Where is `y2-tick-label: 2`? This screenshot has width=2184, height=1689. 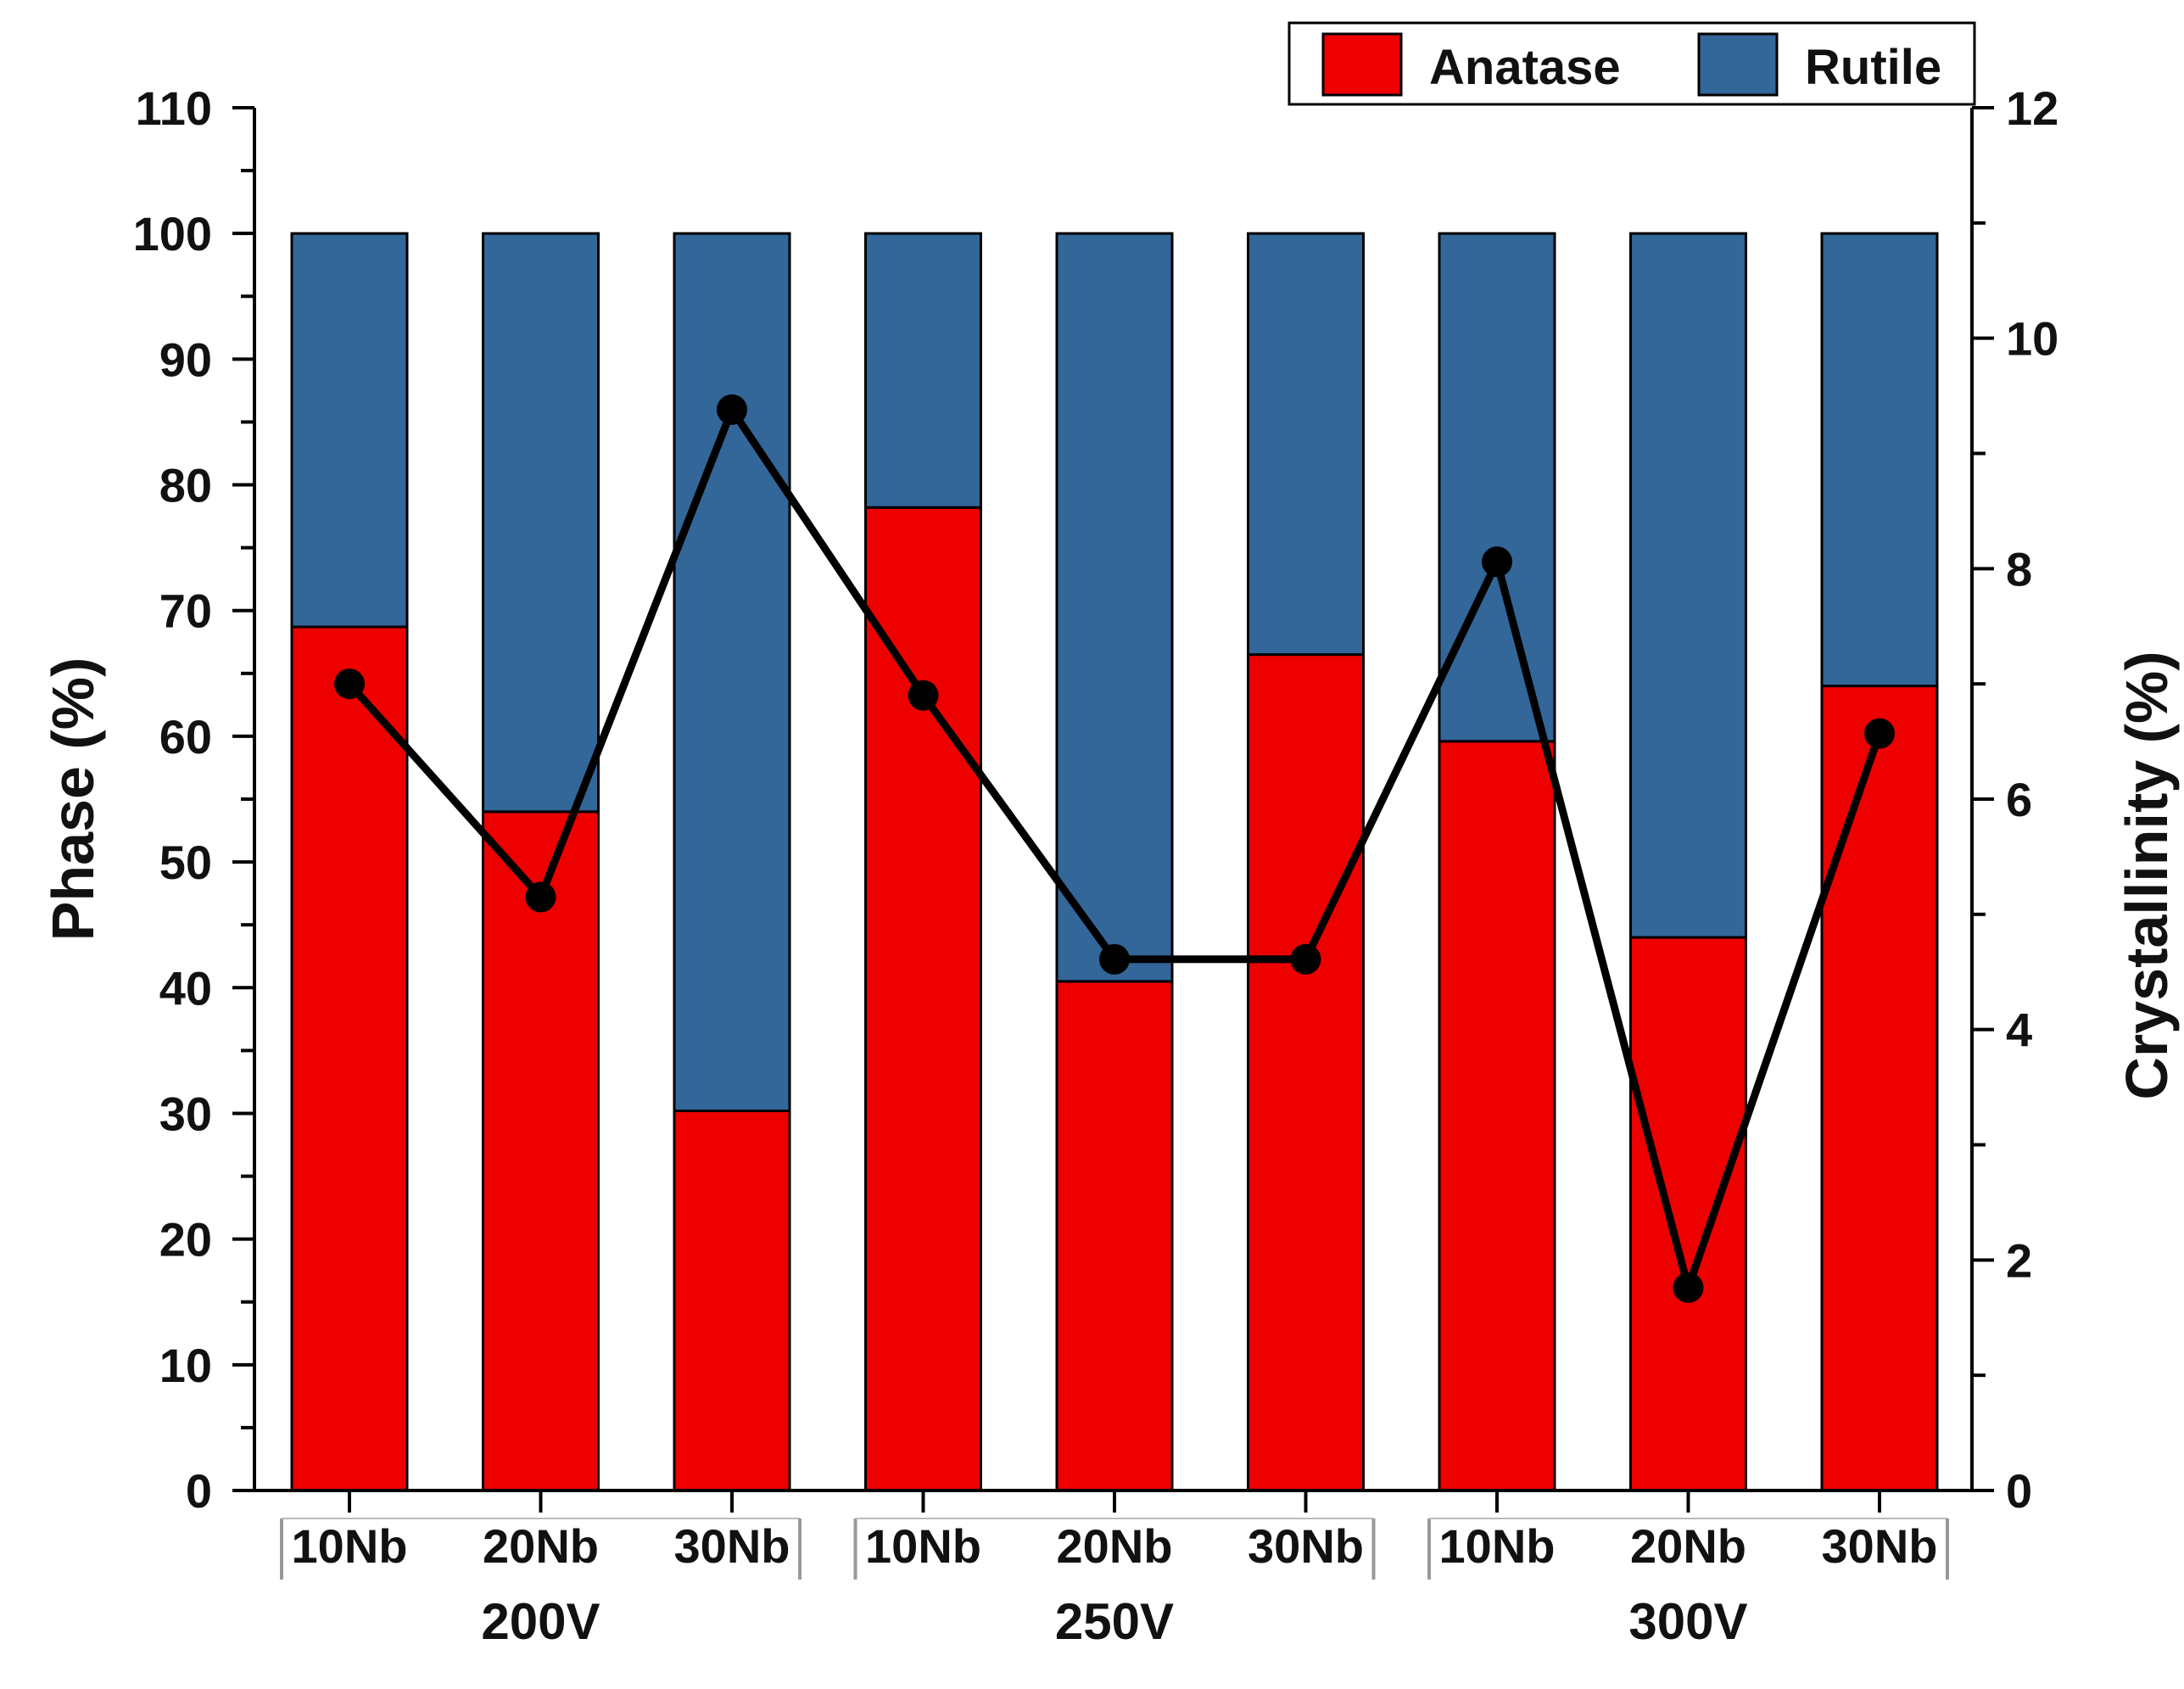 y2-tick-label: 2 is located at coordinates (2019, 1260).